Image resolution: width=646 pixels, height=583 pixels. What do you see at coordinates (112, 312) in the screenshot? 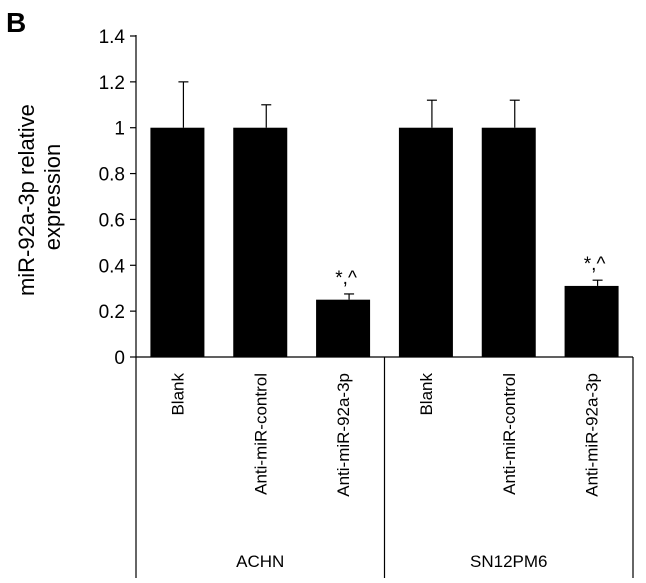
I see `y-tick-label: 0.2` at bounding box center [112, 312].